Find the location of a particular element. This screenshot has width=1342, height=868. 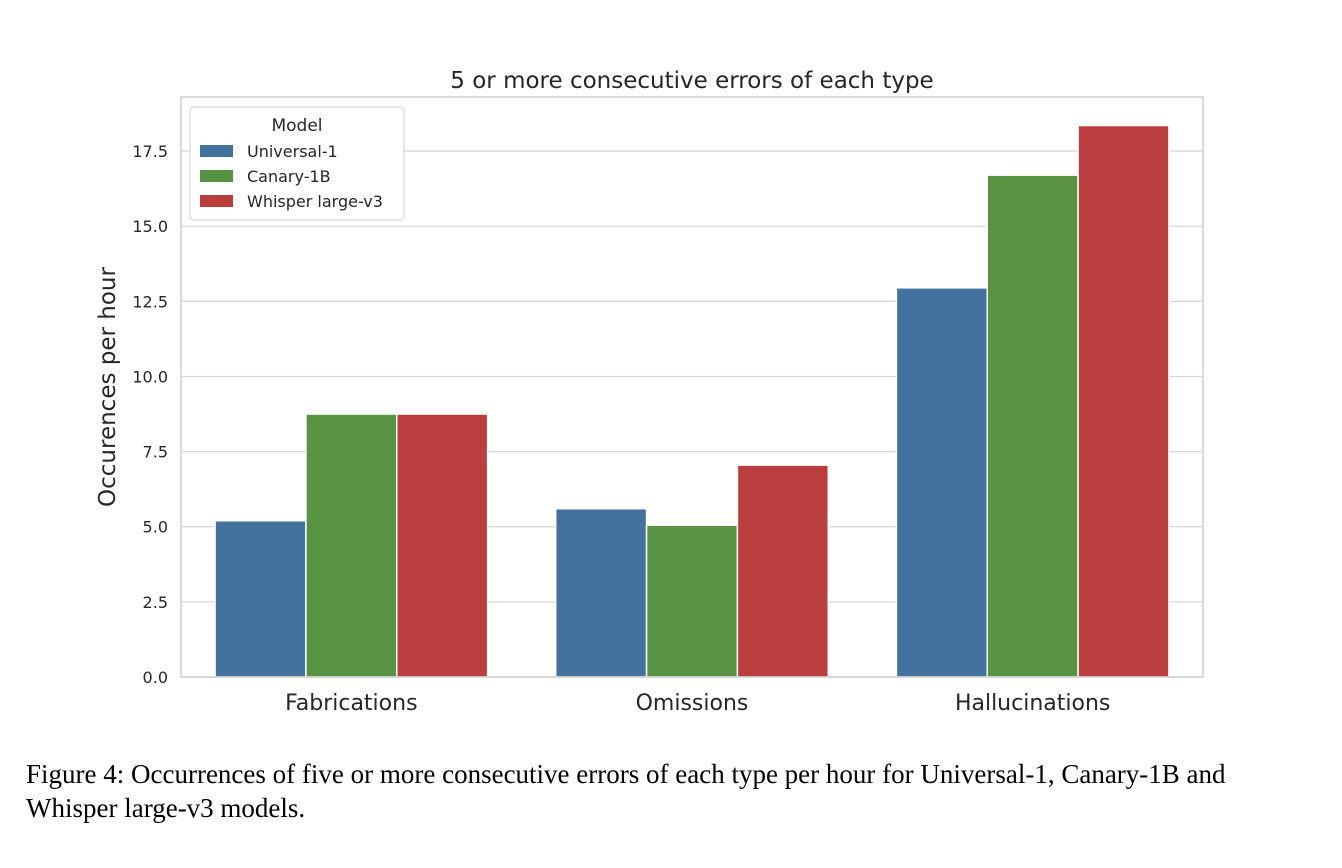

y-tick-label: 2.5 is located at coordinates (155, 602).